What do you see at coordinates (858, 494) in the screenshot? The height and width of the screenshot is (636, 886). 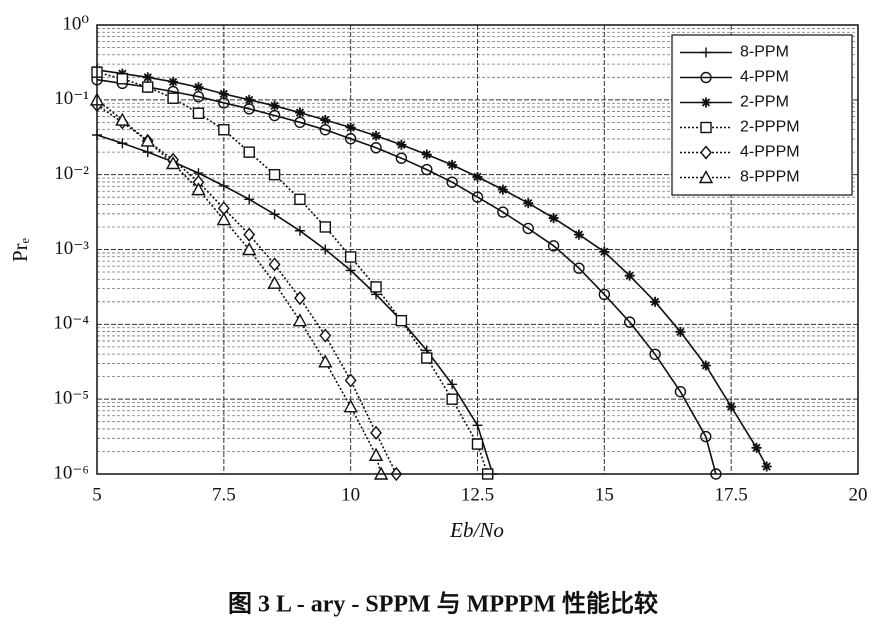 I see `x-tick-label: 20` at bounding box center [858, 494].